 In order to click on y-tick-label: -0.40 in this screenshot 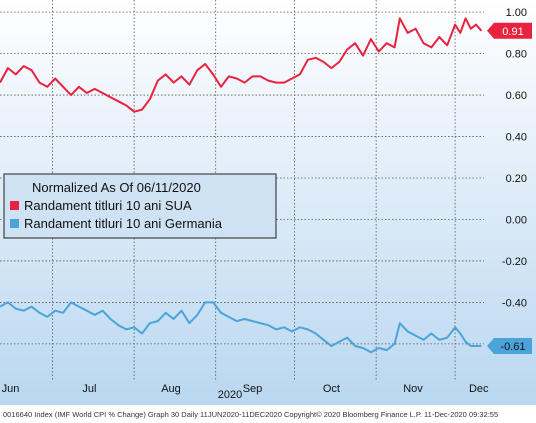, I will do `click(514, 303)`.